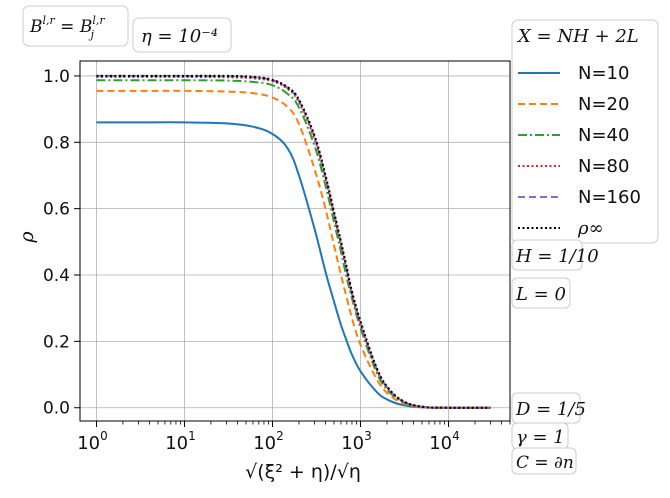  What do you see at coordinates (67, 27) in the screenshot?
I see `annotation-boundary-type-text: Bl,r = Bl,r j` at bounding box center [67, 27].